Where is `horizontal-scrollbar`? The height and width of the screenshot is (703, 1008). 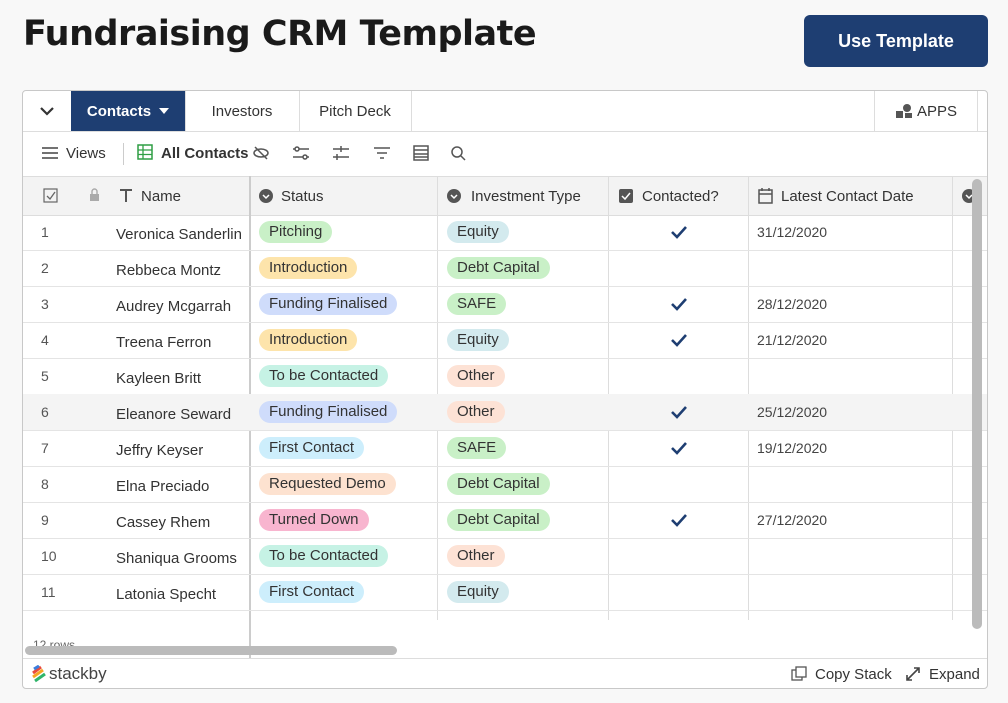 horizontal-scrollbar is located at coordinates (211, 650).